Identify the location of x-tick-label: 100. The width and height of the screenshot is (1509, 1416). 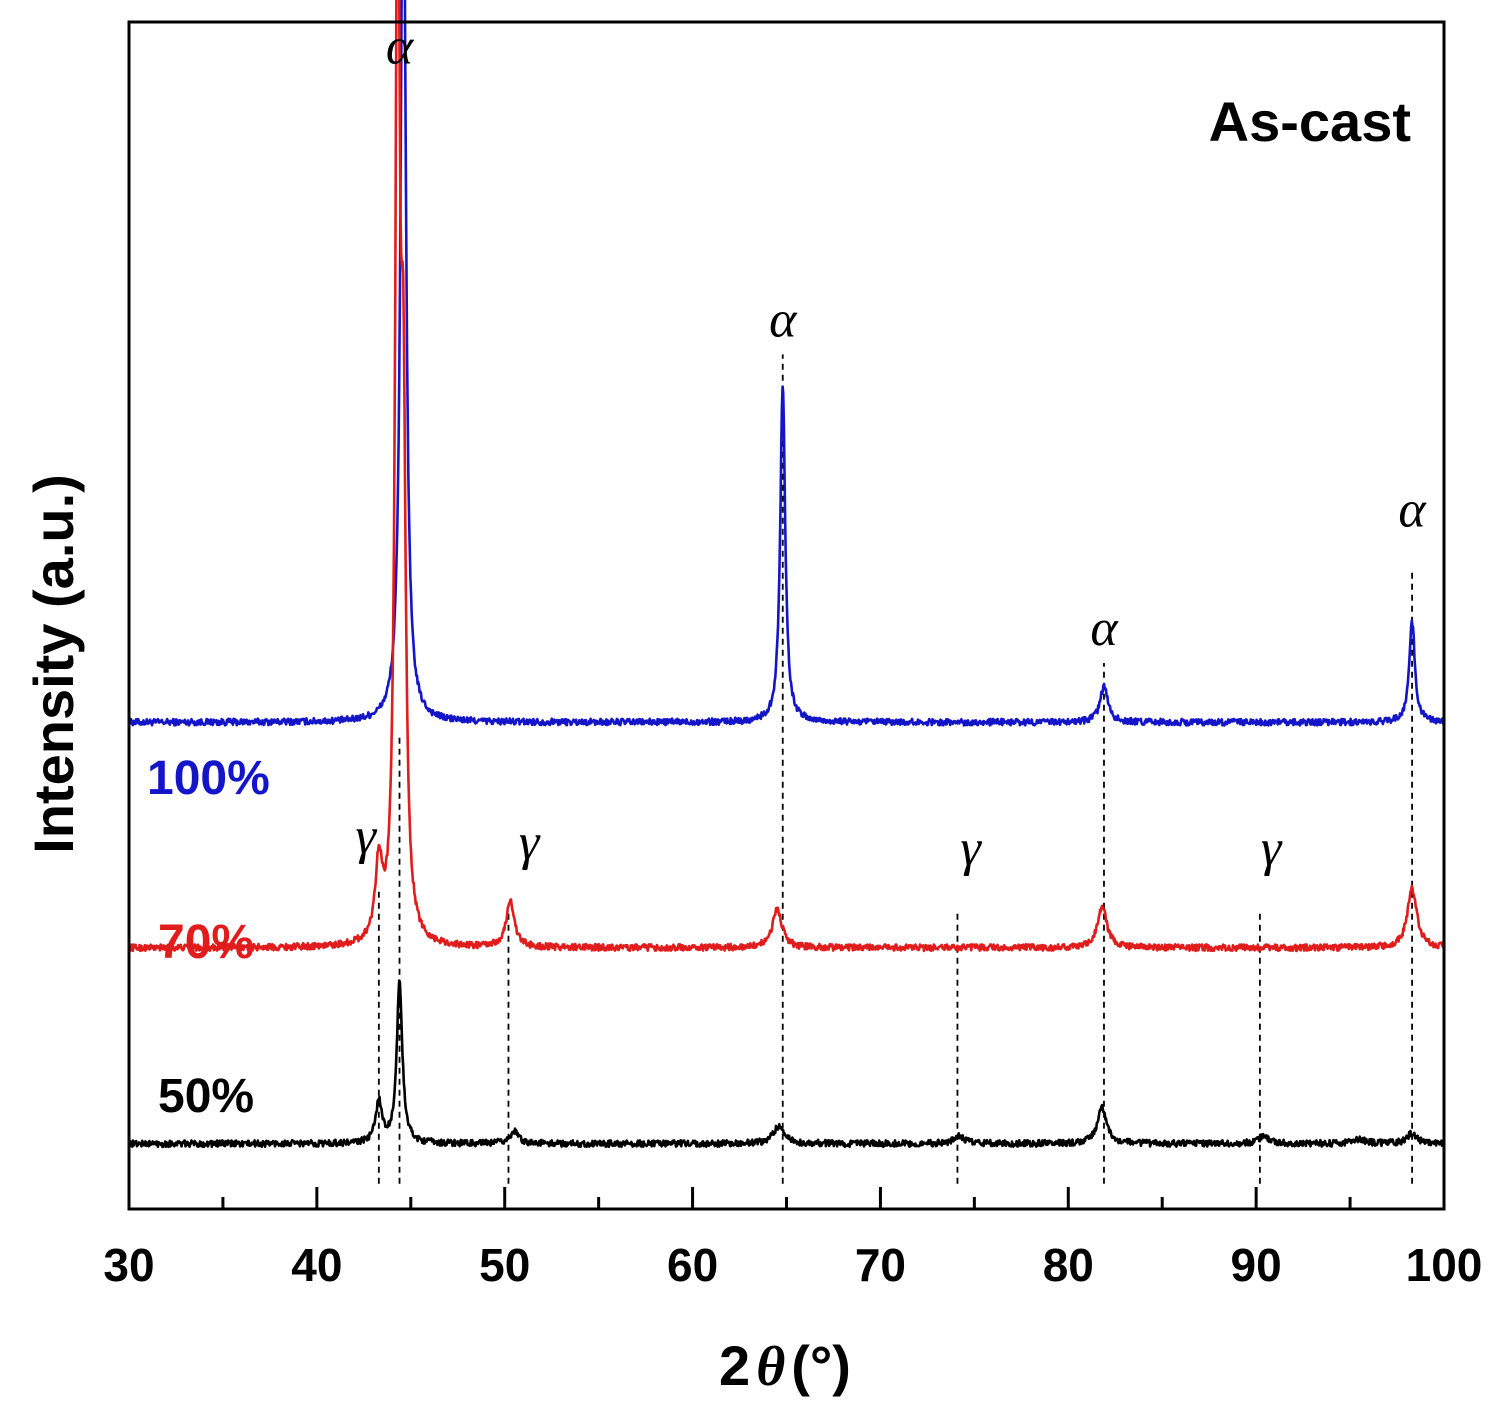
(1444, 1265).